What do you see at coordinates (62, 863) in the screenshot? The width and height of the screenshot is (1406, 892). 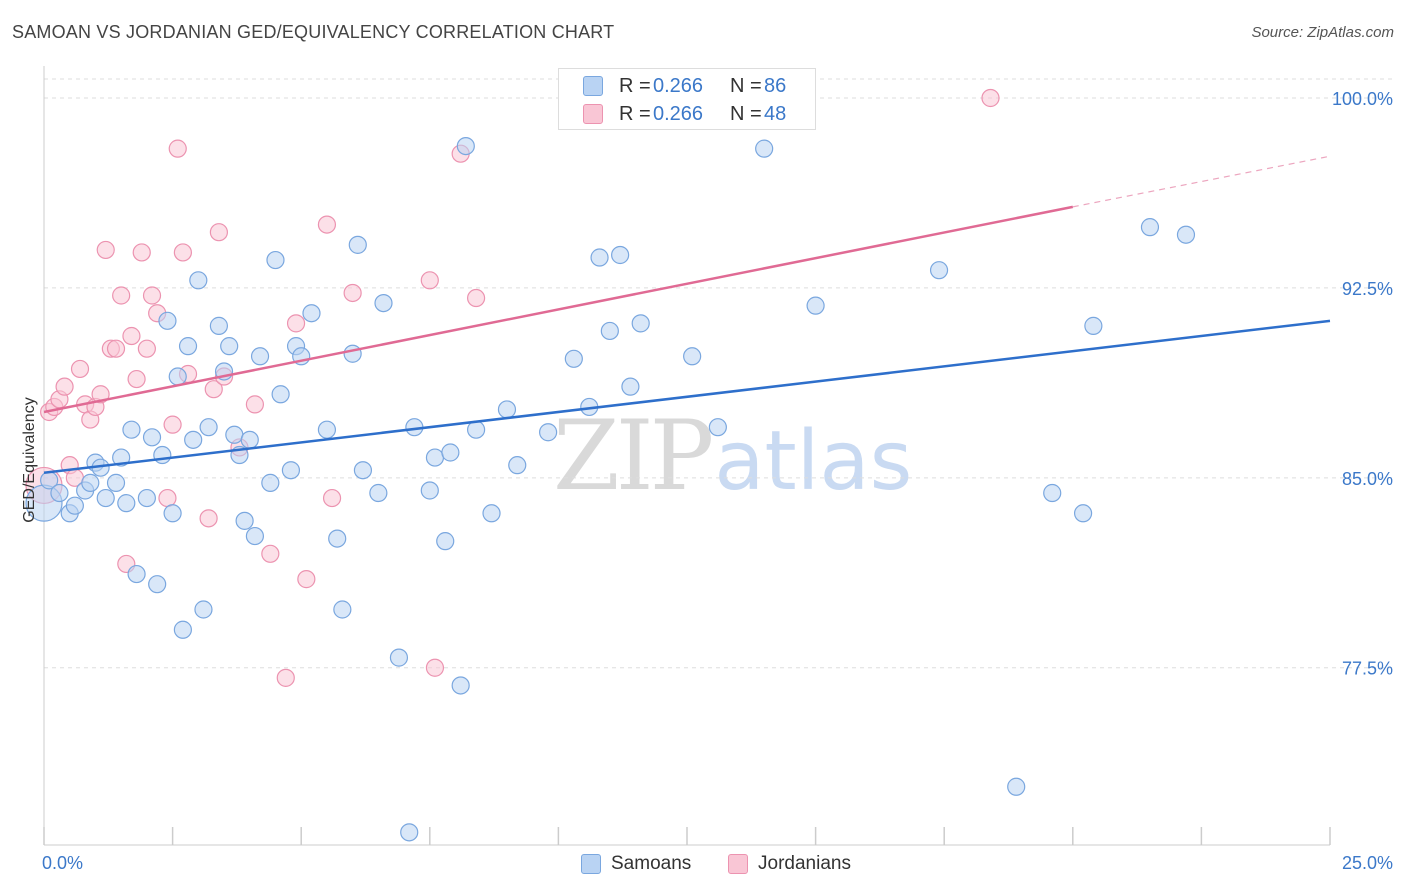 I see `x-tick-label: 0.0%` at bounding box center [62, 863].